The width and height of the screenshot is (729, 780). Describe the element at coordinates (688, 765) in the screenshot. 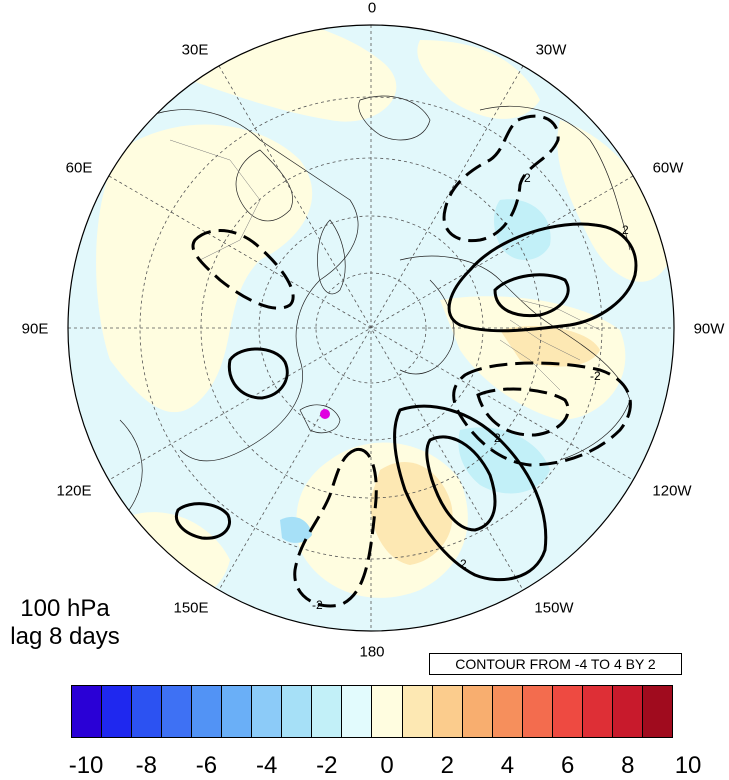

I see `colorbar-tick-label: 10` at that location.